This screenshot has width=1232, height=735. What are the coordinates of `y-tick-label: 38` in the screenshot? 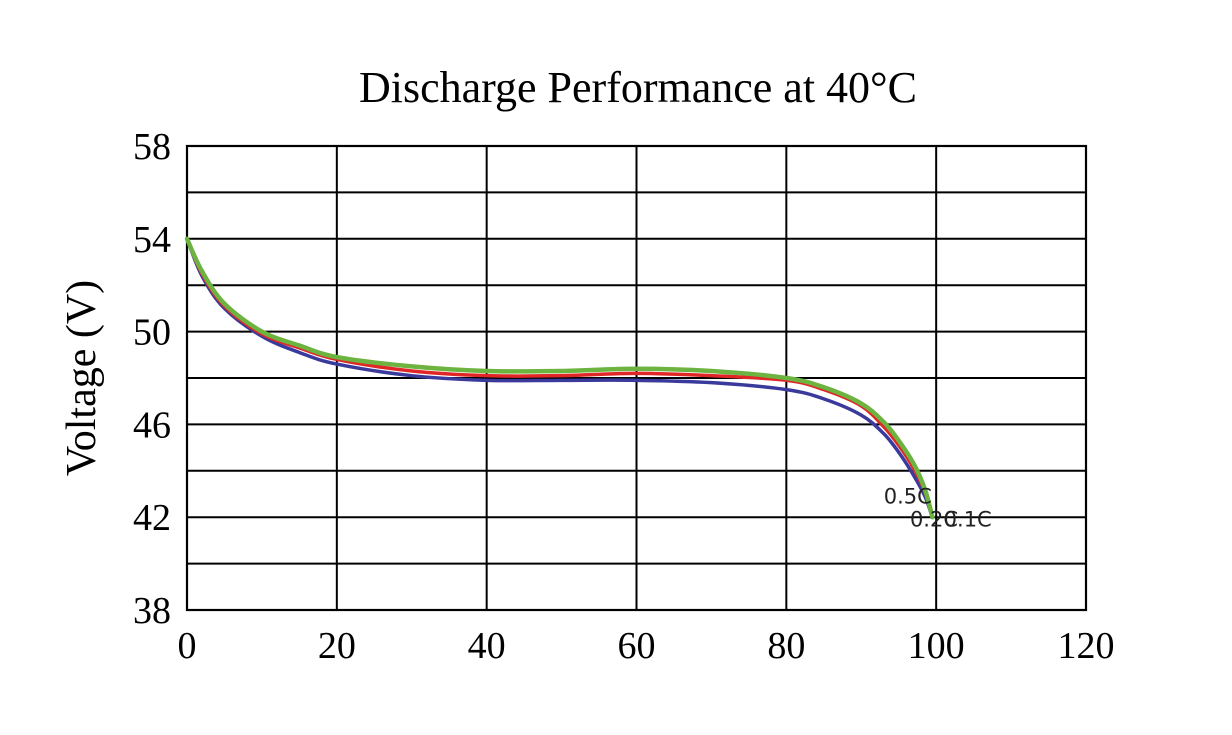 It's located at (152, 611).